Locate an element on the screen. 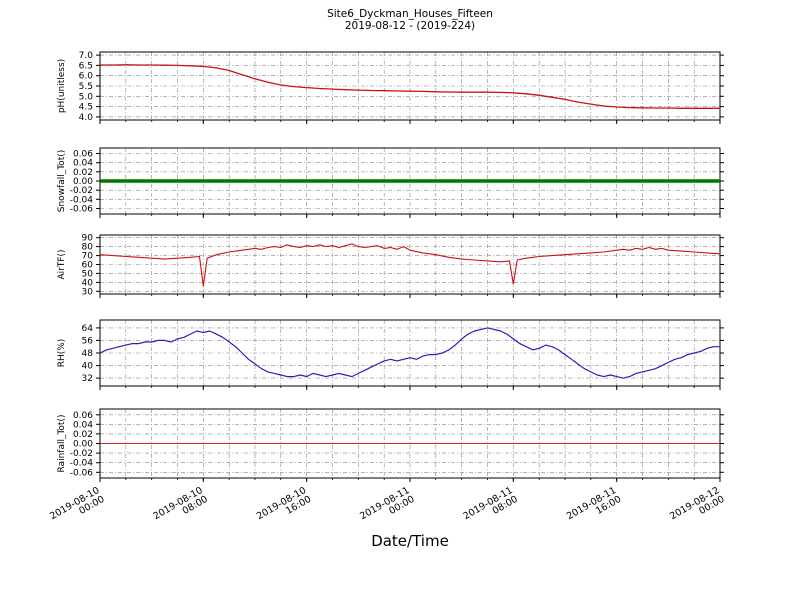  ytick-label: 48 is located at coordinates (88, 354).